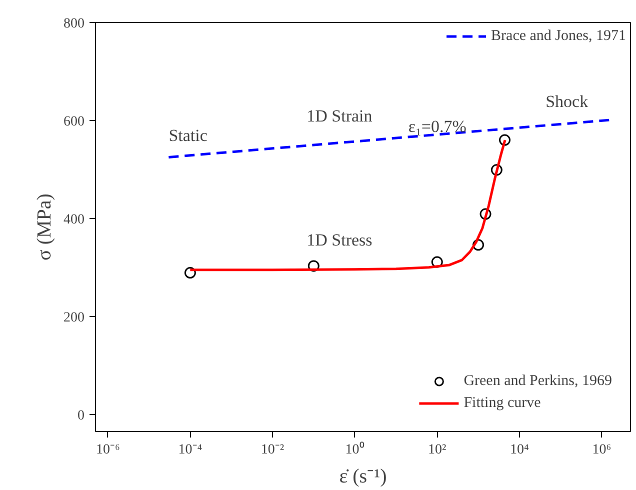 The width and height of the screenshot is (636, 490). Describe the element at coordinates (272, 450) in the screenshot. I see `x-tick-label: 10⁻²` at that location.